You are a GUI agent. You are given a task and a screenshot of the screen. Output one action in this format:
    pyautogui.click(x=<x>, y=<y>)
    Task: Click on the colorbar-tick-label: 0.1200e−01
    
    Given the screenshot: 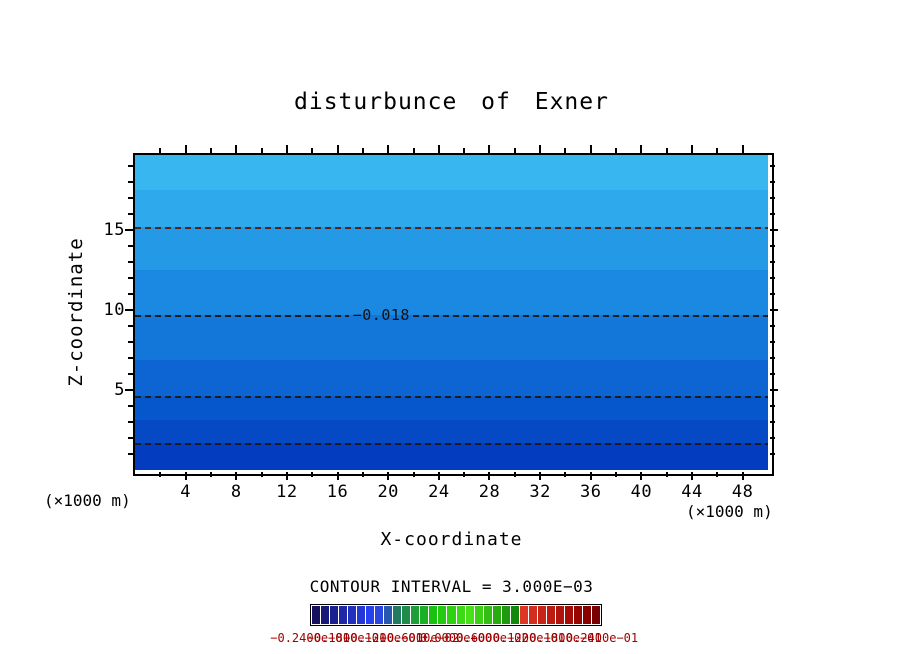 What is the action you would take?
    pyautogui.click(x=529, y=638)
    